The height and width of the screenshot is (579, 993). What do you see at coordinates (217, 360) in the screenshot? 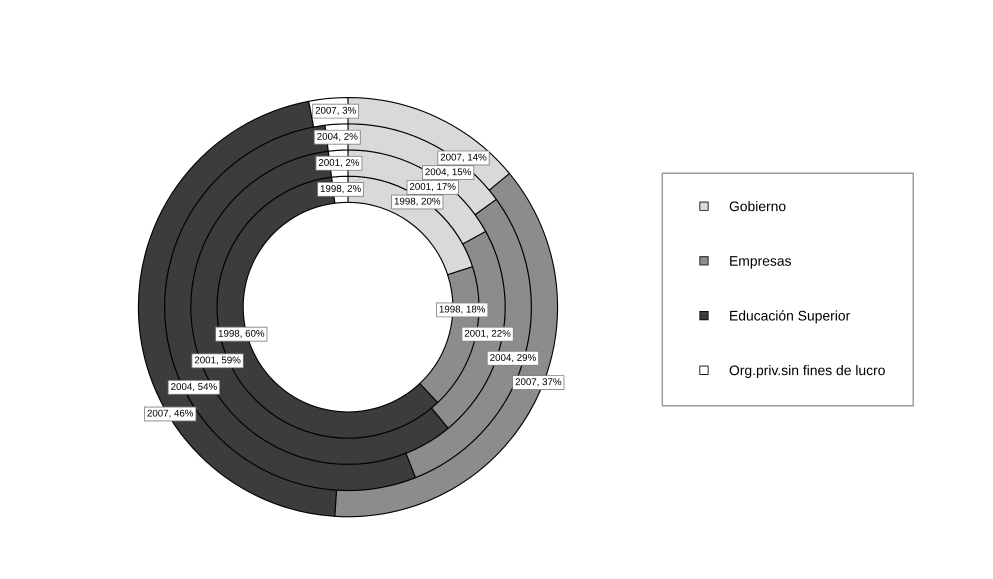
I see `data-label: 2001, 59%` at bounding box center [217, 360].